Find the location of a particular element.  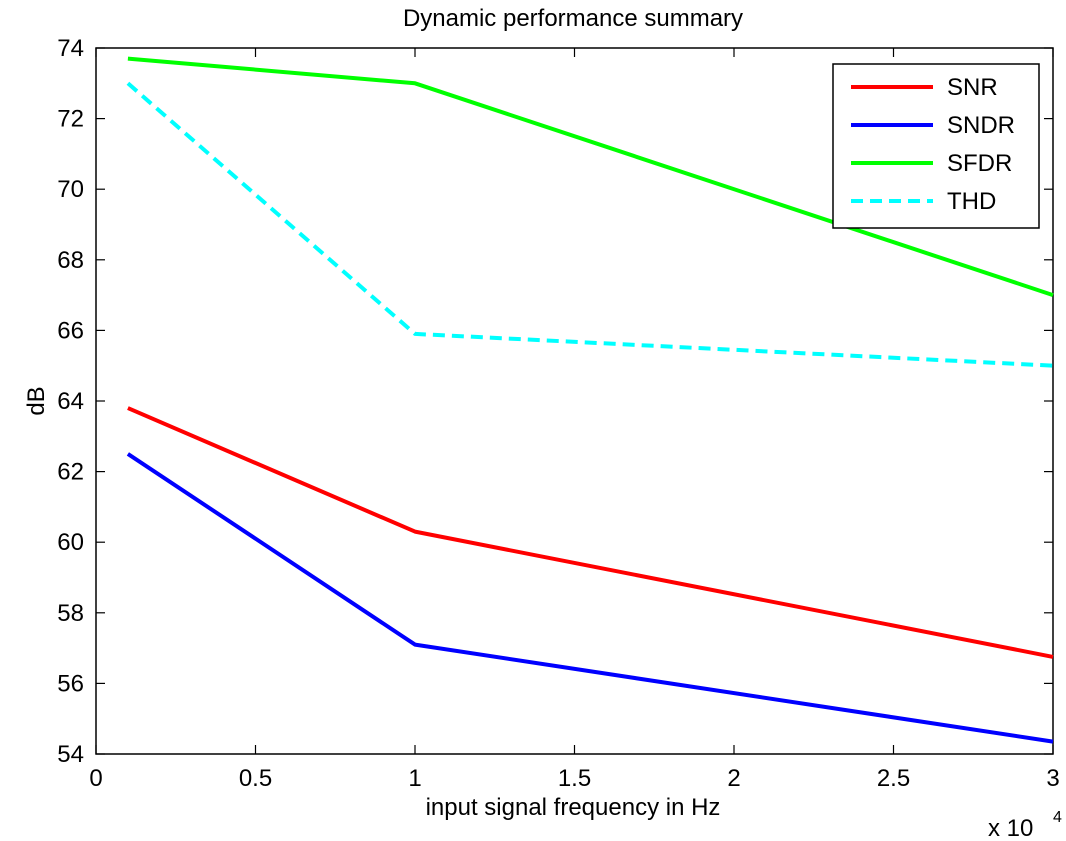

legend-label-sndr: SNDR is located at coordinates (981, 125).